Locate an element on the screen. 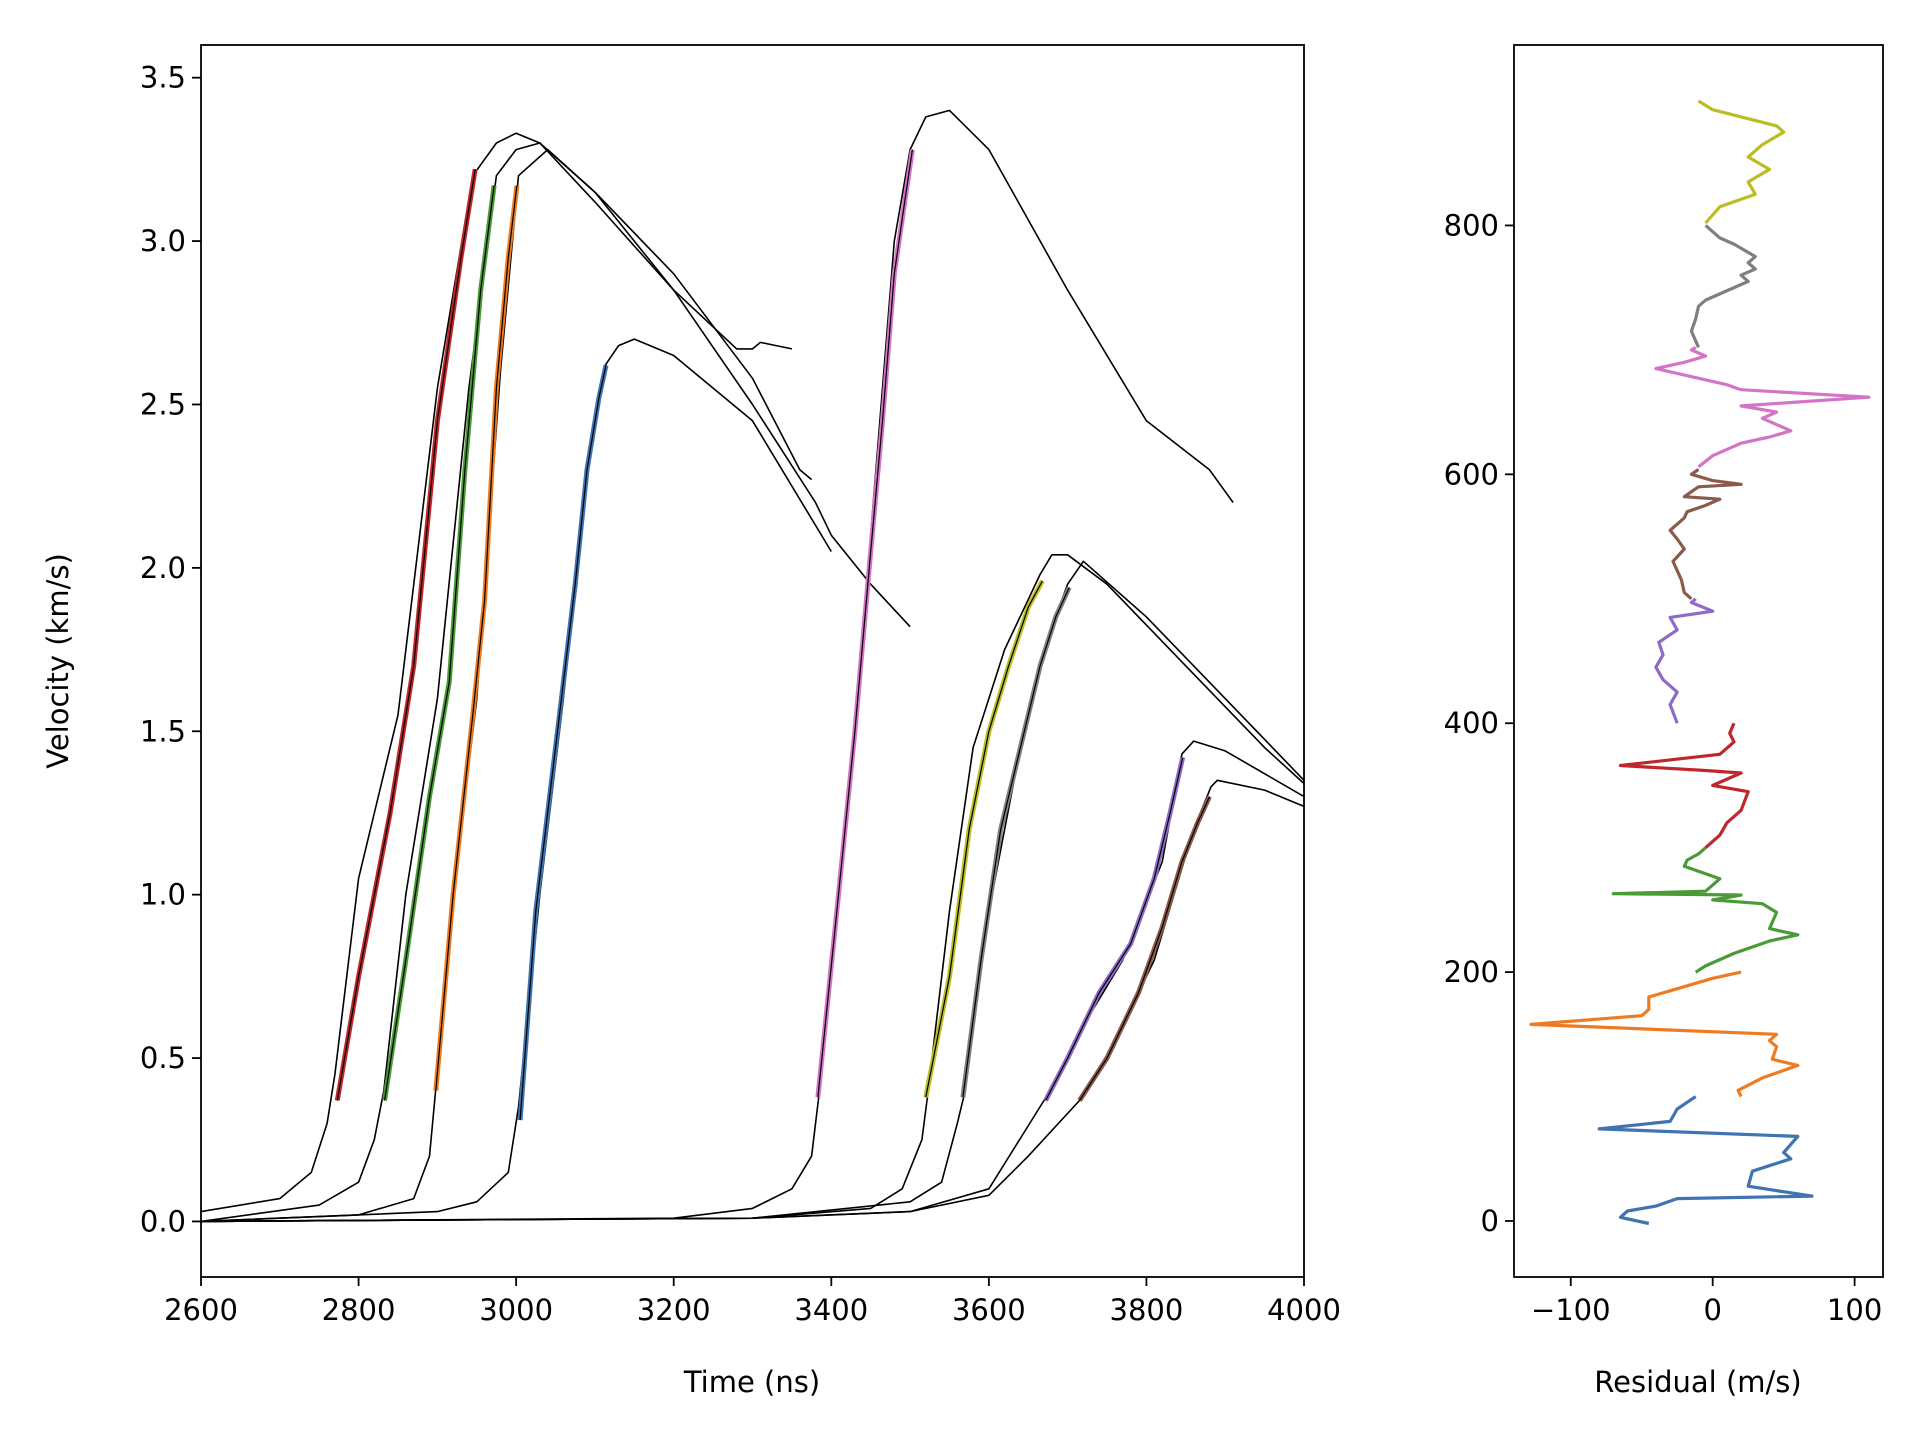  residual-series is located at coordinates (1700, 662).